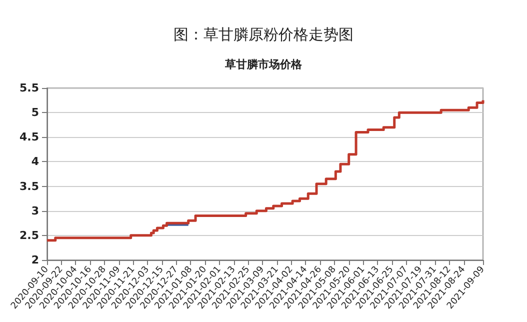  Describe the element at coordinates (35, 113) in the screenshot. I see `y-tick-label: 5` at that location.